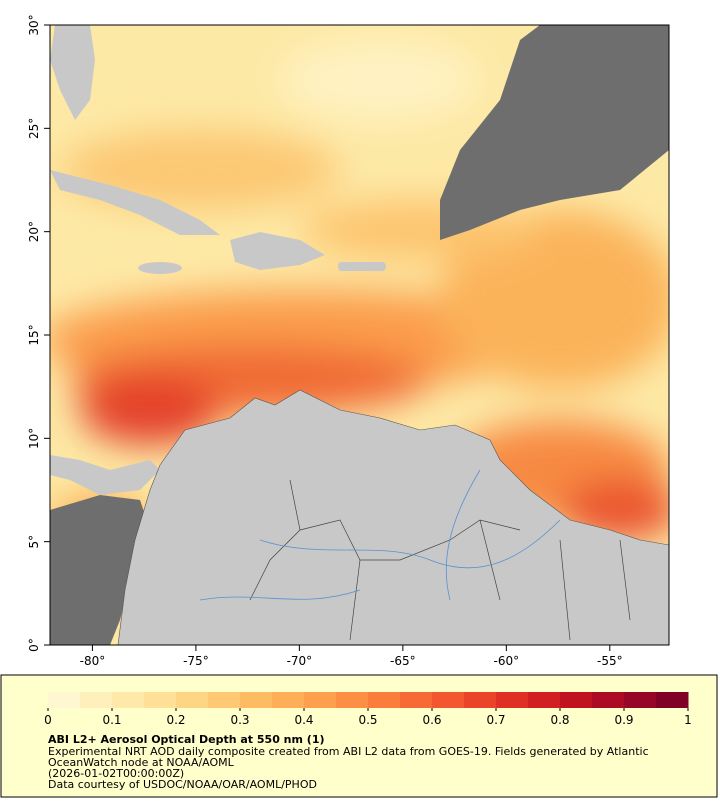 This screenshot has width=720, height=804. Describe the element at coordinates (93, 661) in the screenshot. I see `x-tick-label: -80°` at that location.